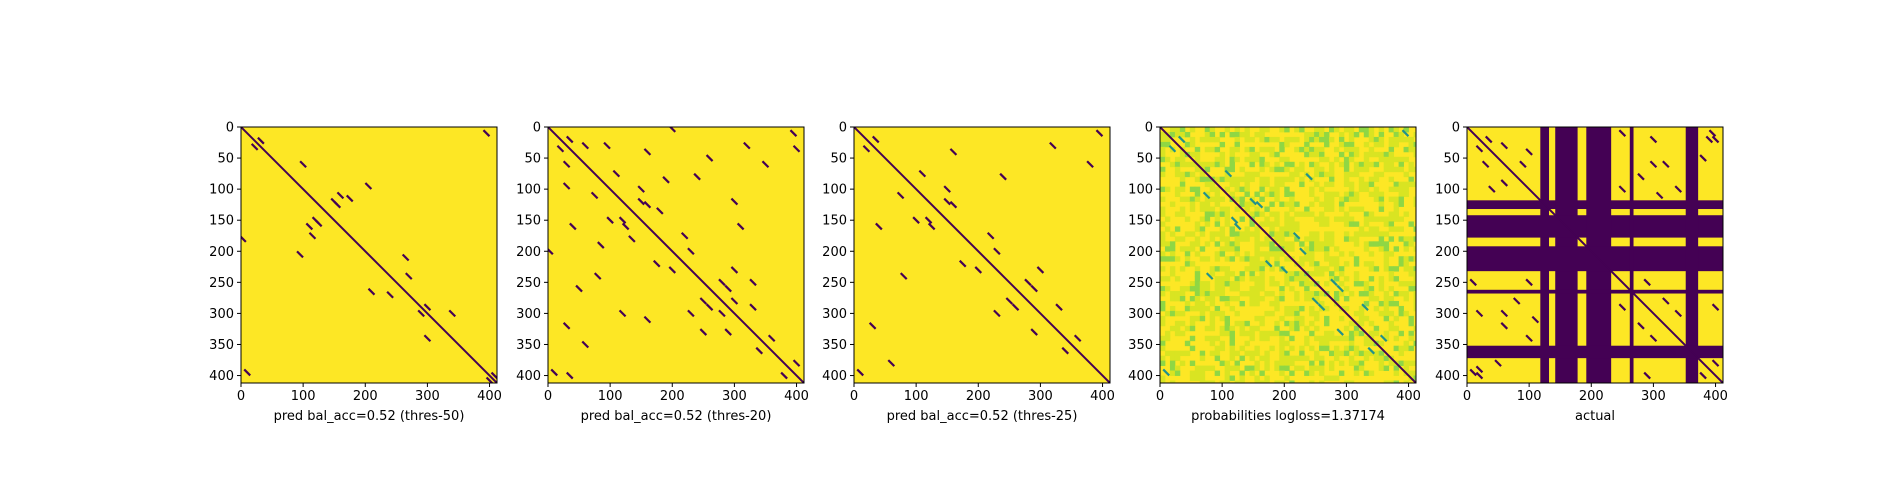  I want to click on x-tick-label: 0, so click(241, 396).